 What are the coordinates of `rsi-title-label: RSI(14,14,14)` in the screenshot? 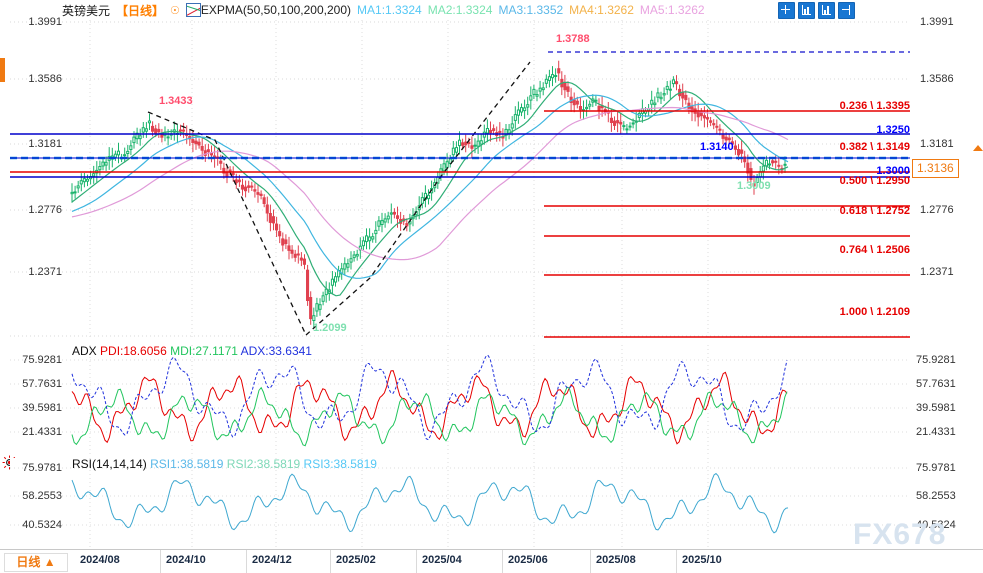 It's located at (109, 464).